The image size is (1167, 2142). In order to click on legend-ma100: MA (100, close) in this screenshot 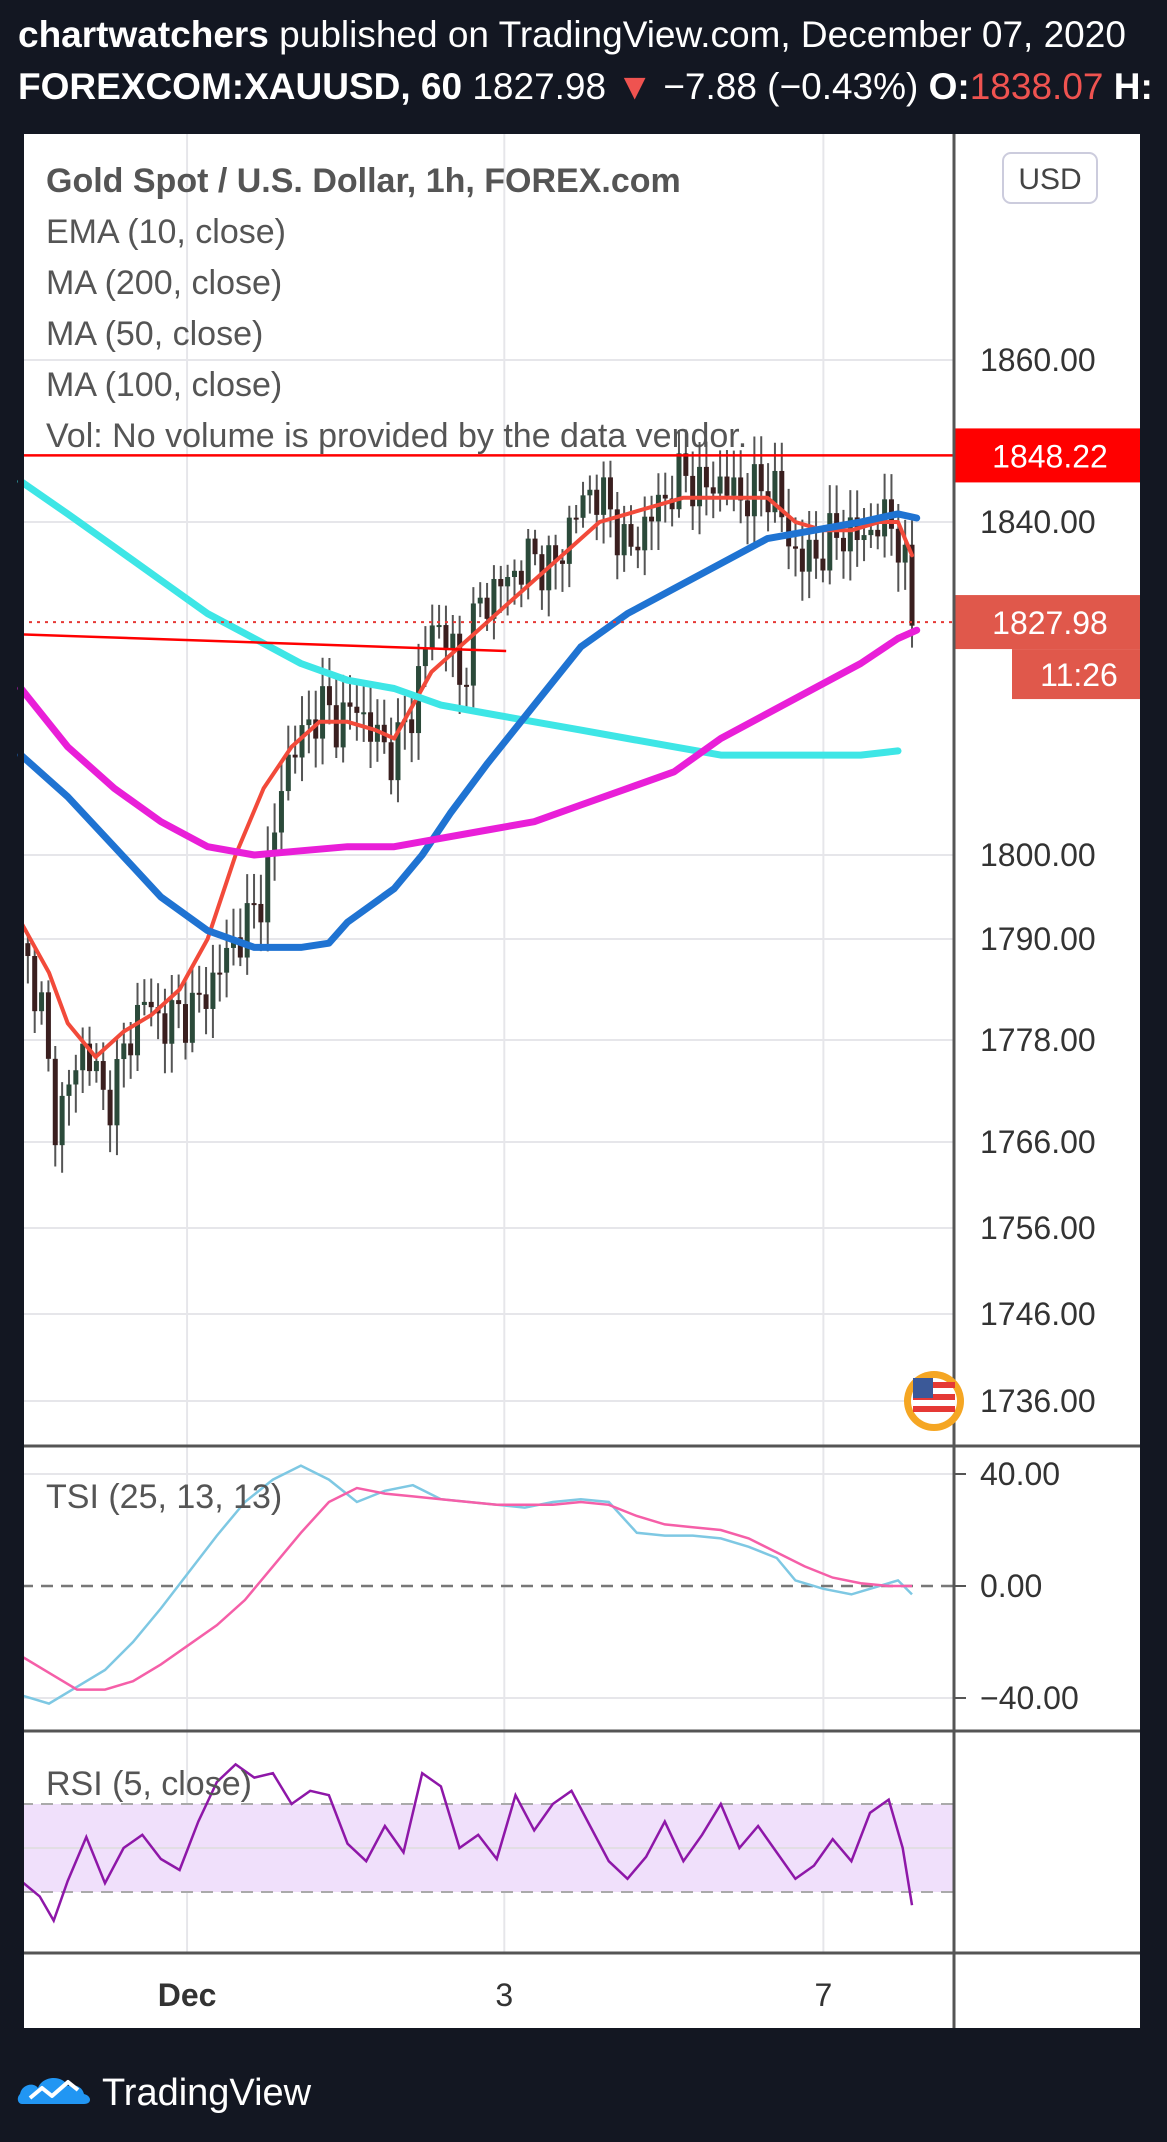, I will do `click(164, 385)`.